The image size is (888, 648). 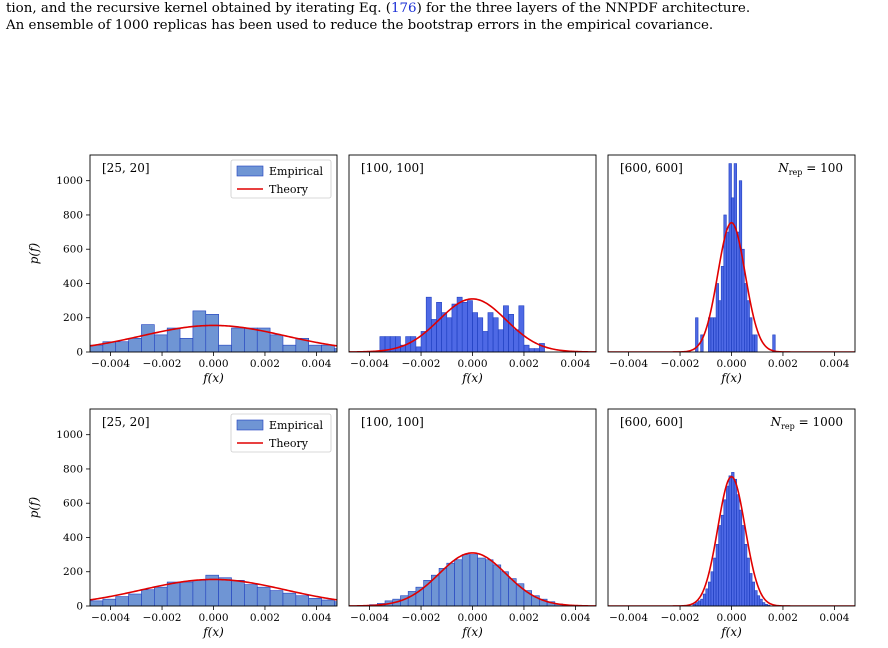 What do you see at coordinates (289, 189) in the screenshot?
I see `legend-label-theory: Theory` at bounding box center [289, 189].